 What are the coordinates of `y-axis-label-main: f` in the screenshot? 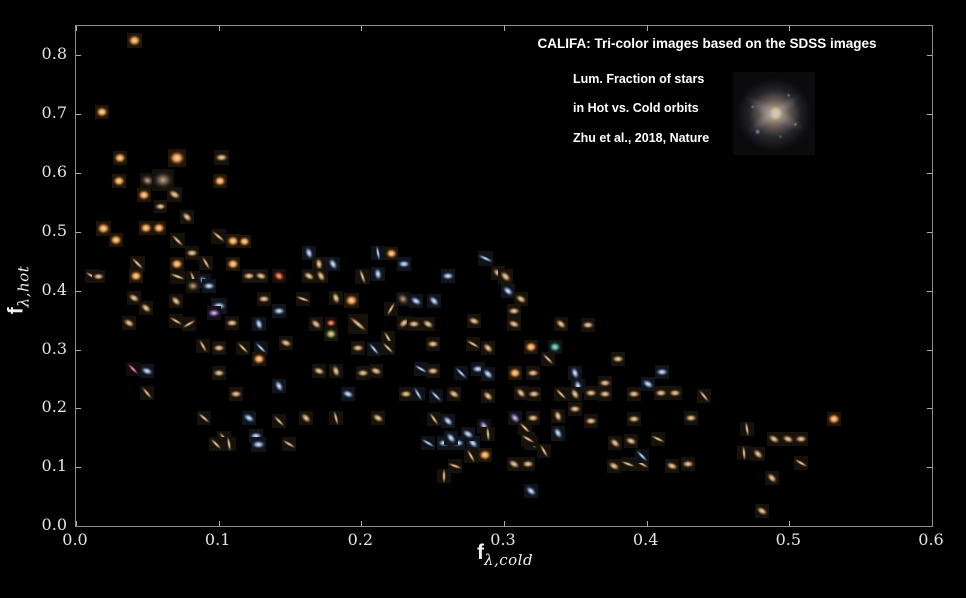 It's located at (16, 311).